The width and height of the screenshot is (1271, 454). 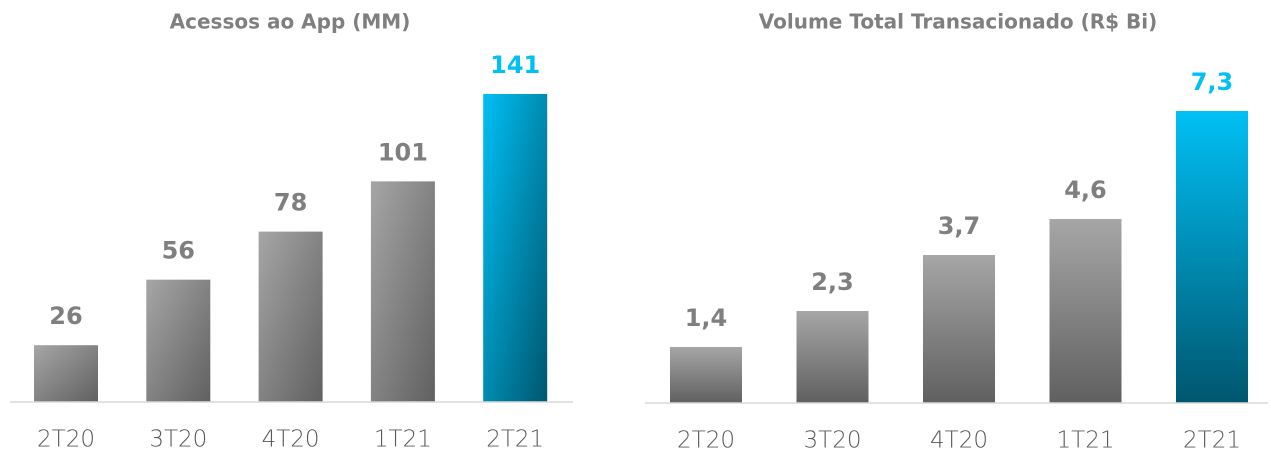 I want to click on chart-title: Volume Total Transacionado (R$ Bi), so click(x=958, y=22).